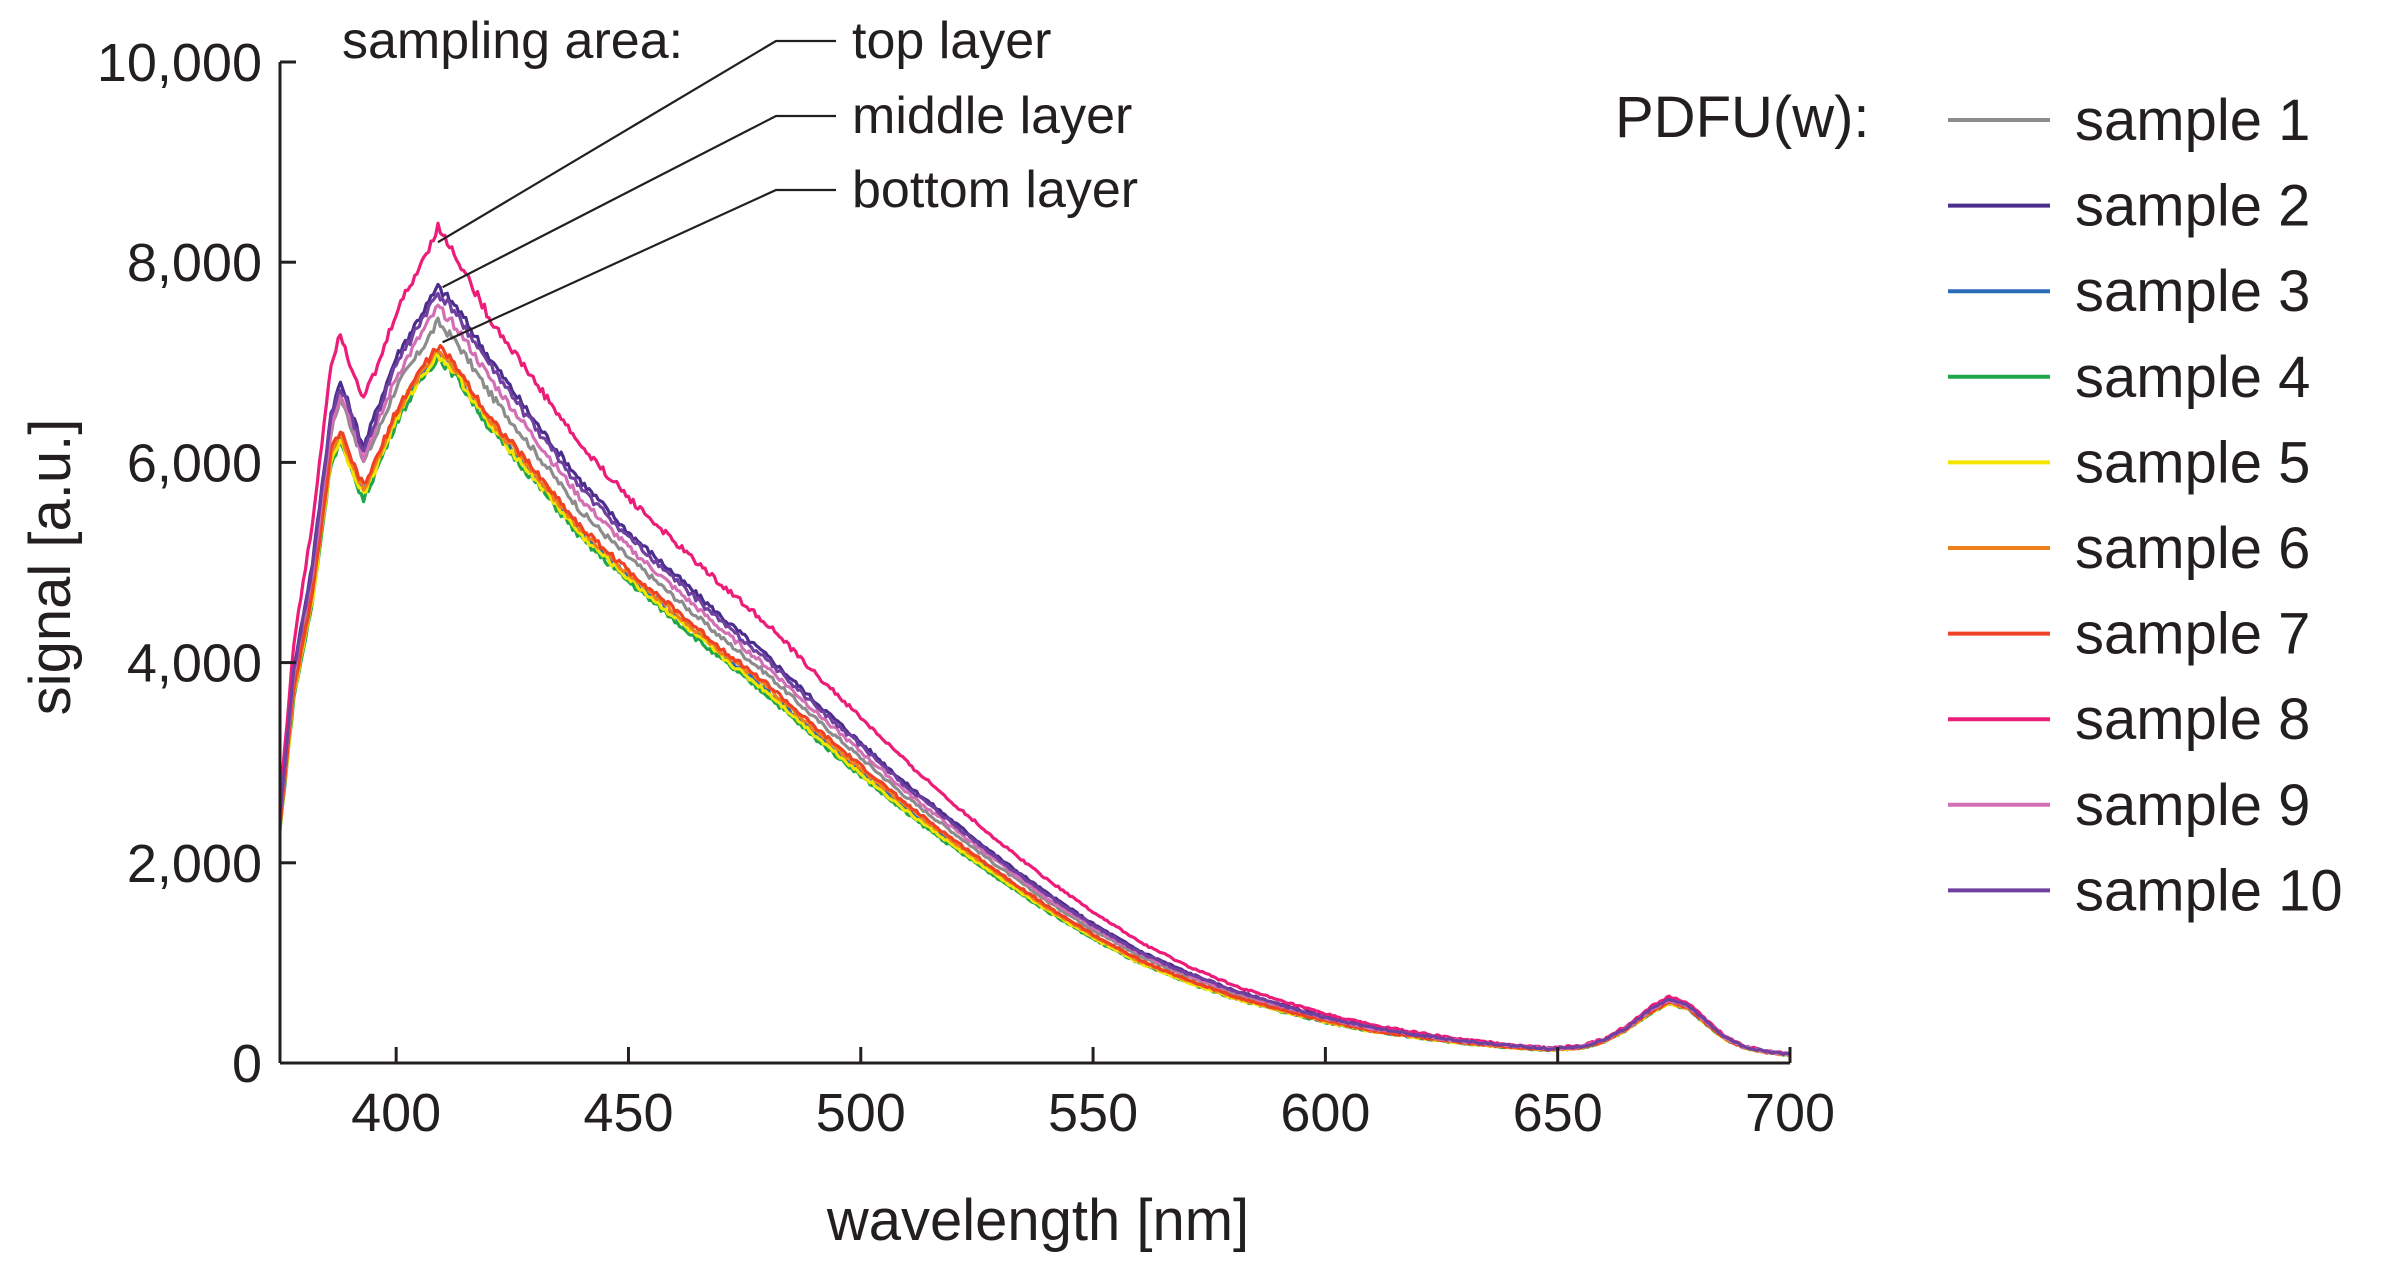 This screenshot has height=1281, width=2406. What do you see at coordinates (1093, 1113) in the screenshot?
I see `x-tick-label: 550` at bounding box center [1093, 1113].